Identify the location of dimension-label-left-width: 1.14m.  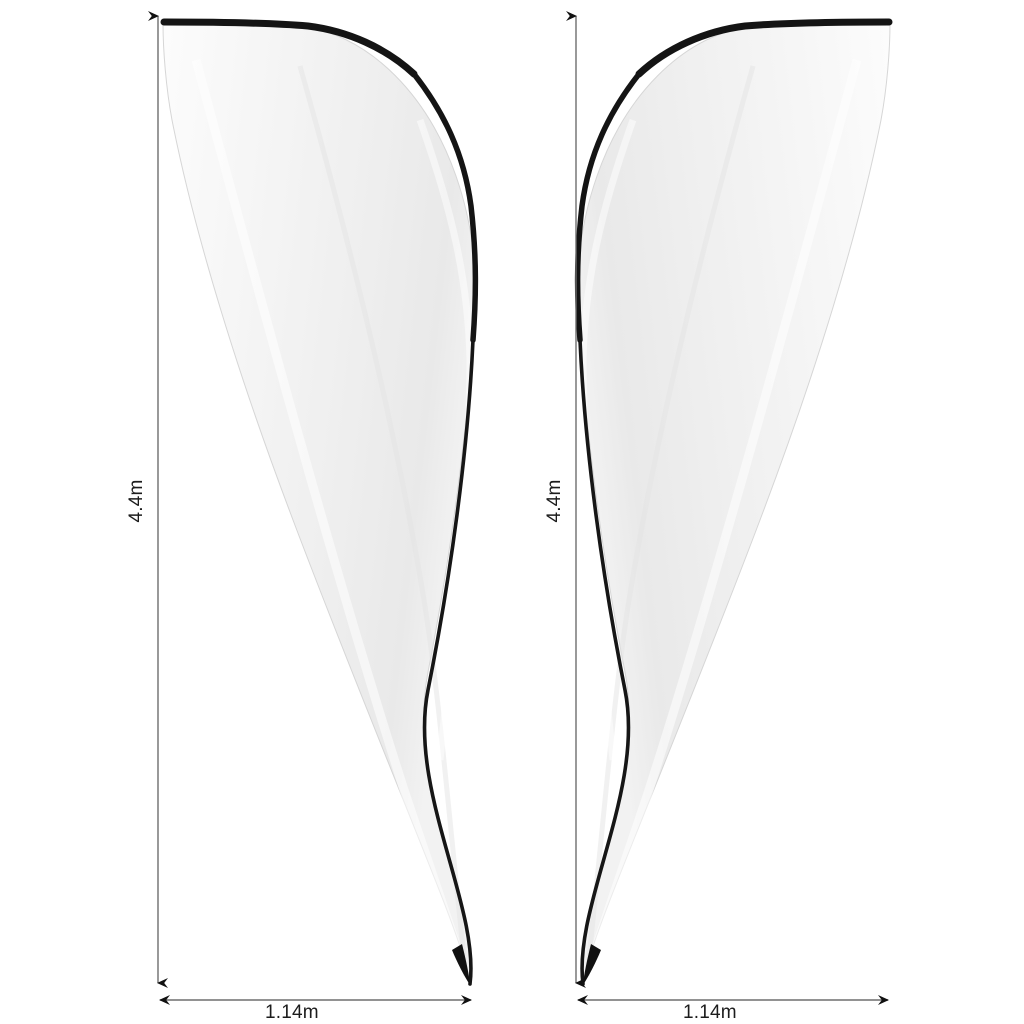
(292, 1012).